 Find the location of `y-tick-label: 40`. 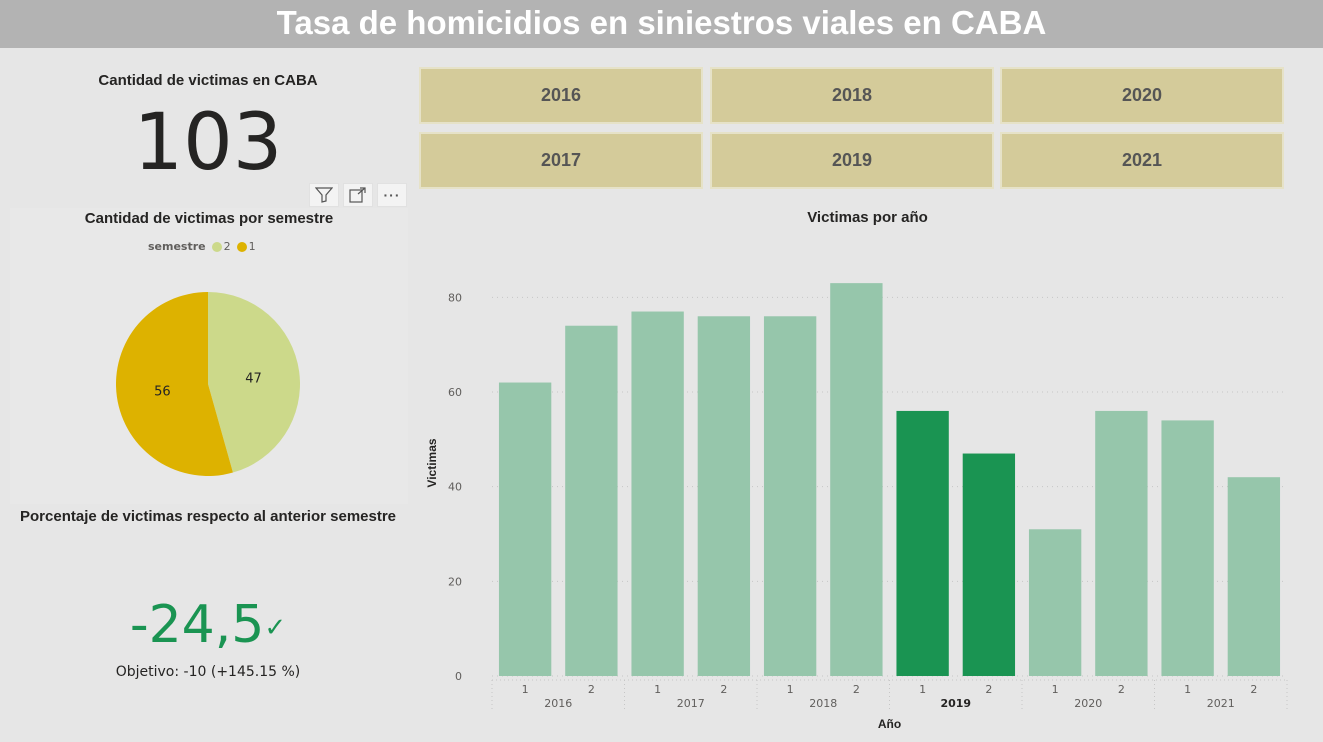

y-tick-label: 40 is located at coordinates (455, 487).